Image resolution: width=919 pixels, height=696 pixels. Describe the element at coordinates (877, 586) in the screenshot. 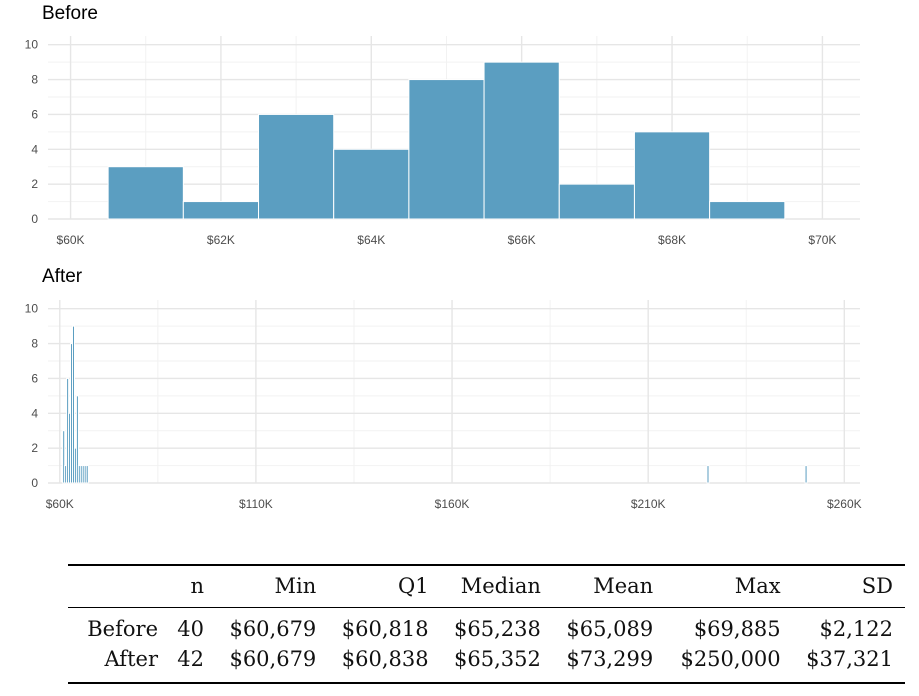

I see `table-header-cell: SD` at that location.